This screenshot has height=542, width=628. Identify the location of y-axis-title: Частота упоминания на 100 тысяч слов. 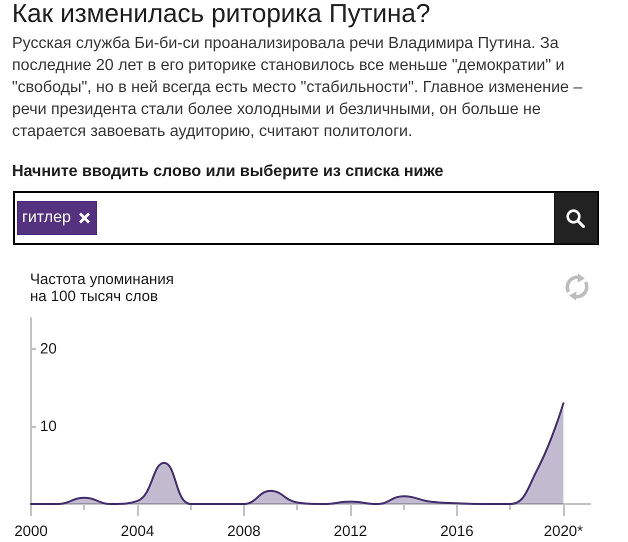
(102, 288).